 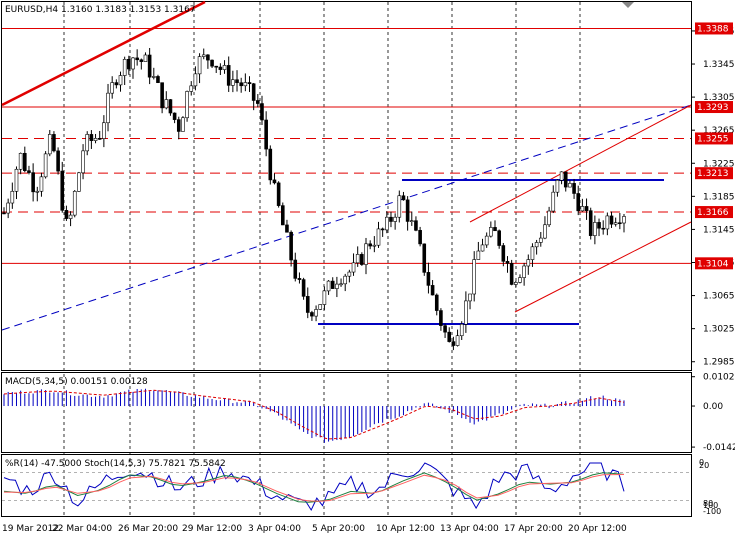 I want to click on macd-histogram: 0.01021 0.00 -0.01429, so click(x=369, y=413).